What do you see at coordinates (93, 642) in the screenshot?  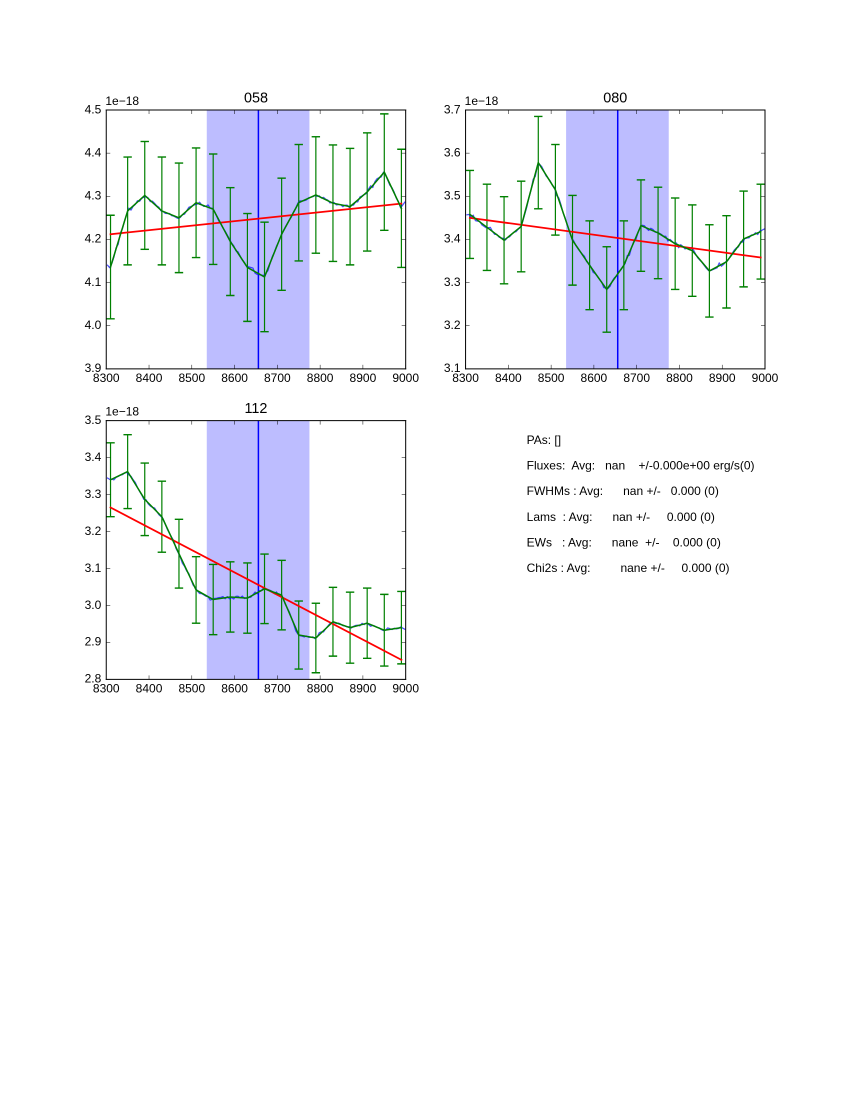 I see `svg-text: 2.9` at bounding box center [93, 642].